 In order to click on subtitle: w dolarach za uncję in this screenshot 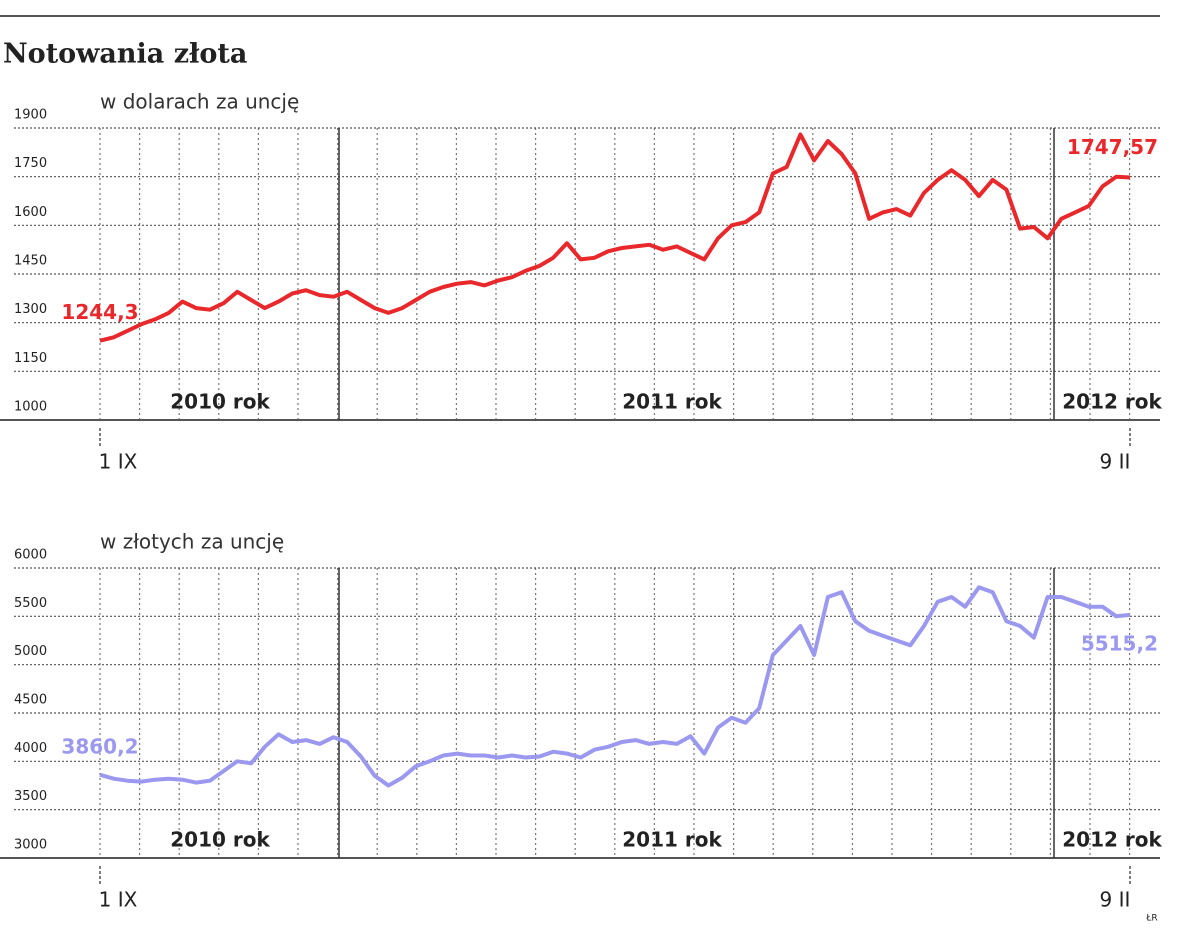, I will do `click(199, 102)`.